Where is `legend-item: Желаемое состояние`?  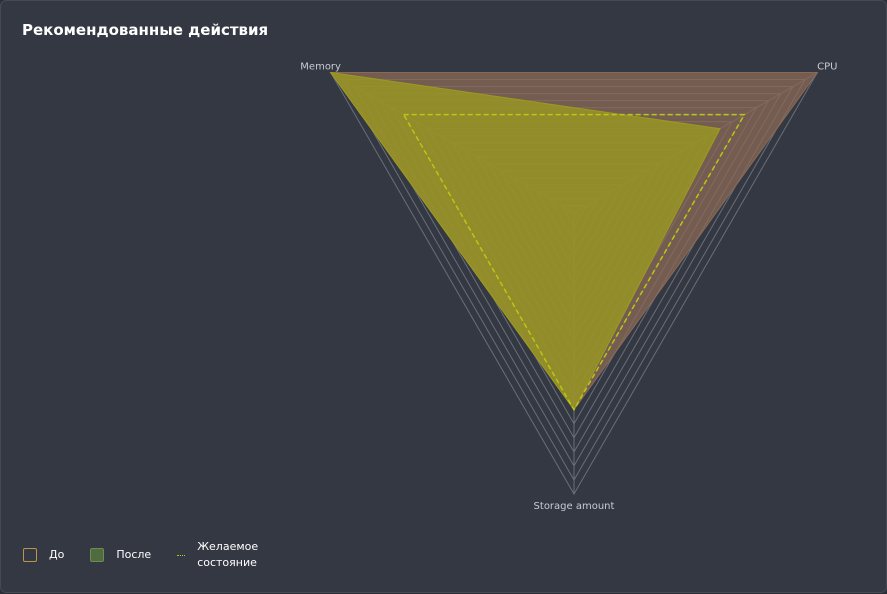
legend-item: Желаемое состояние is located at coordinates (222, 555).